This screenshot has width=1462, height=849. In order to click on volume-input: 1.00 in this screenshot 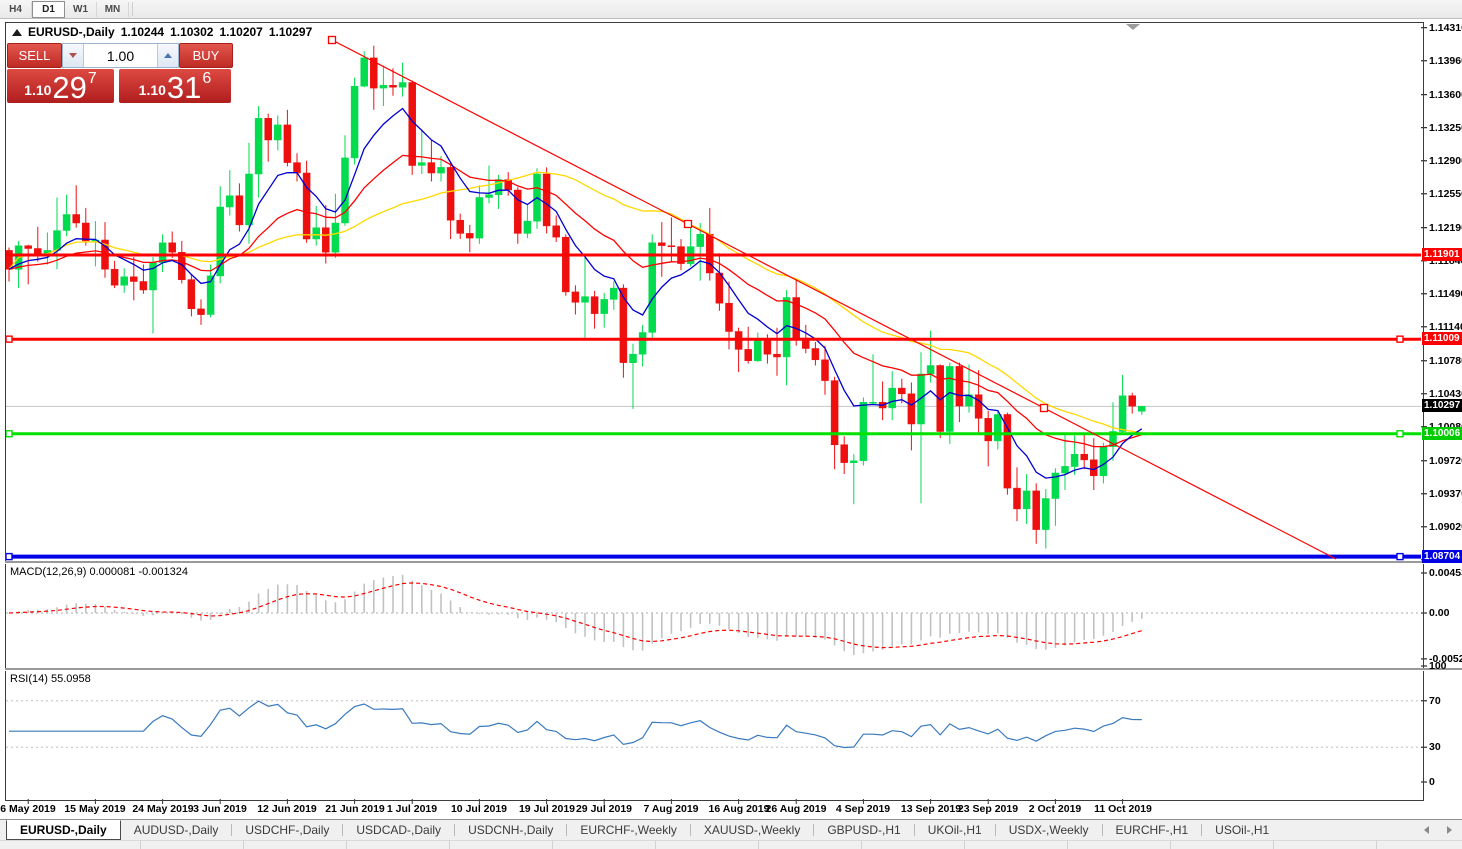, I will do `click(120, 55)`.